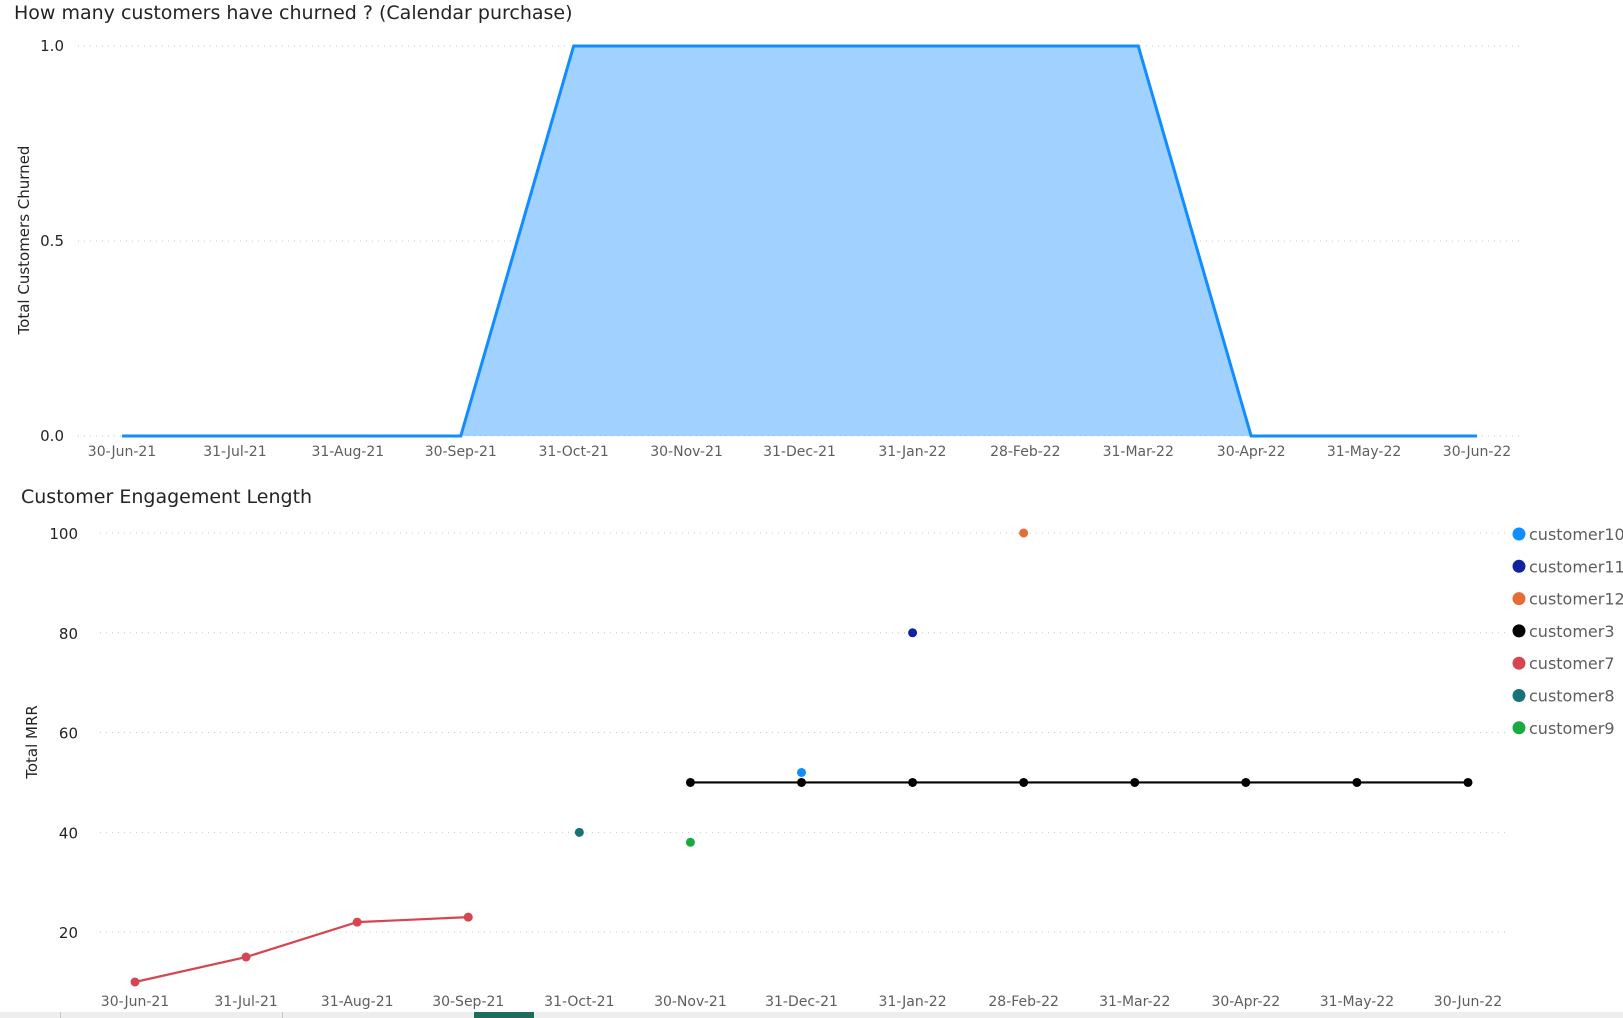 This screenshot has height=1018, width=1623. What do you see at coordinates (63, 534) in the screenshot?
I see `y-tick-label: 100` at bounding box center [63, 534].